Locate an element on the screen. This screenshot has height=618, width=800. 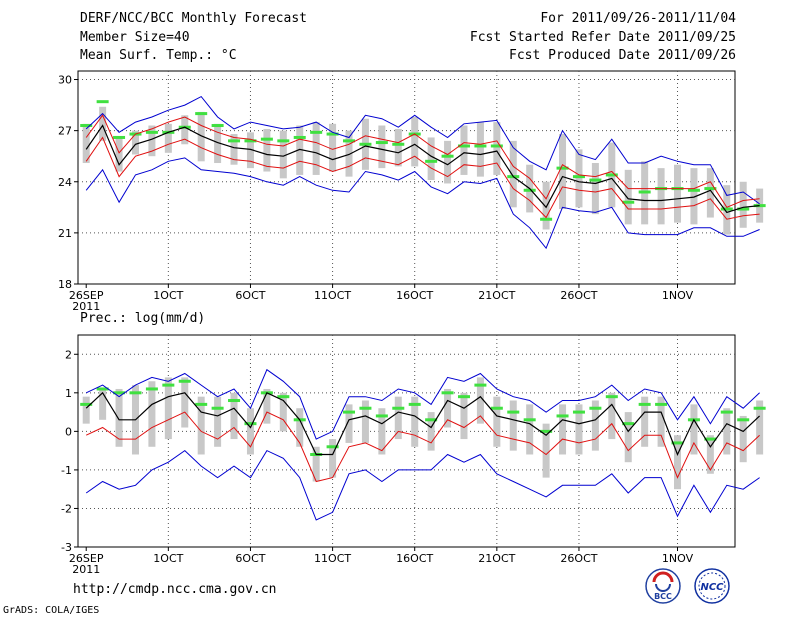
prec-xtick-label: 26OCT is located at coordinates (578, 558).